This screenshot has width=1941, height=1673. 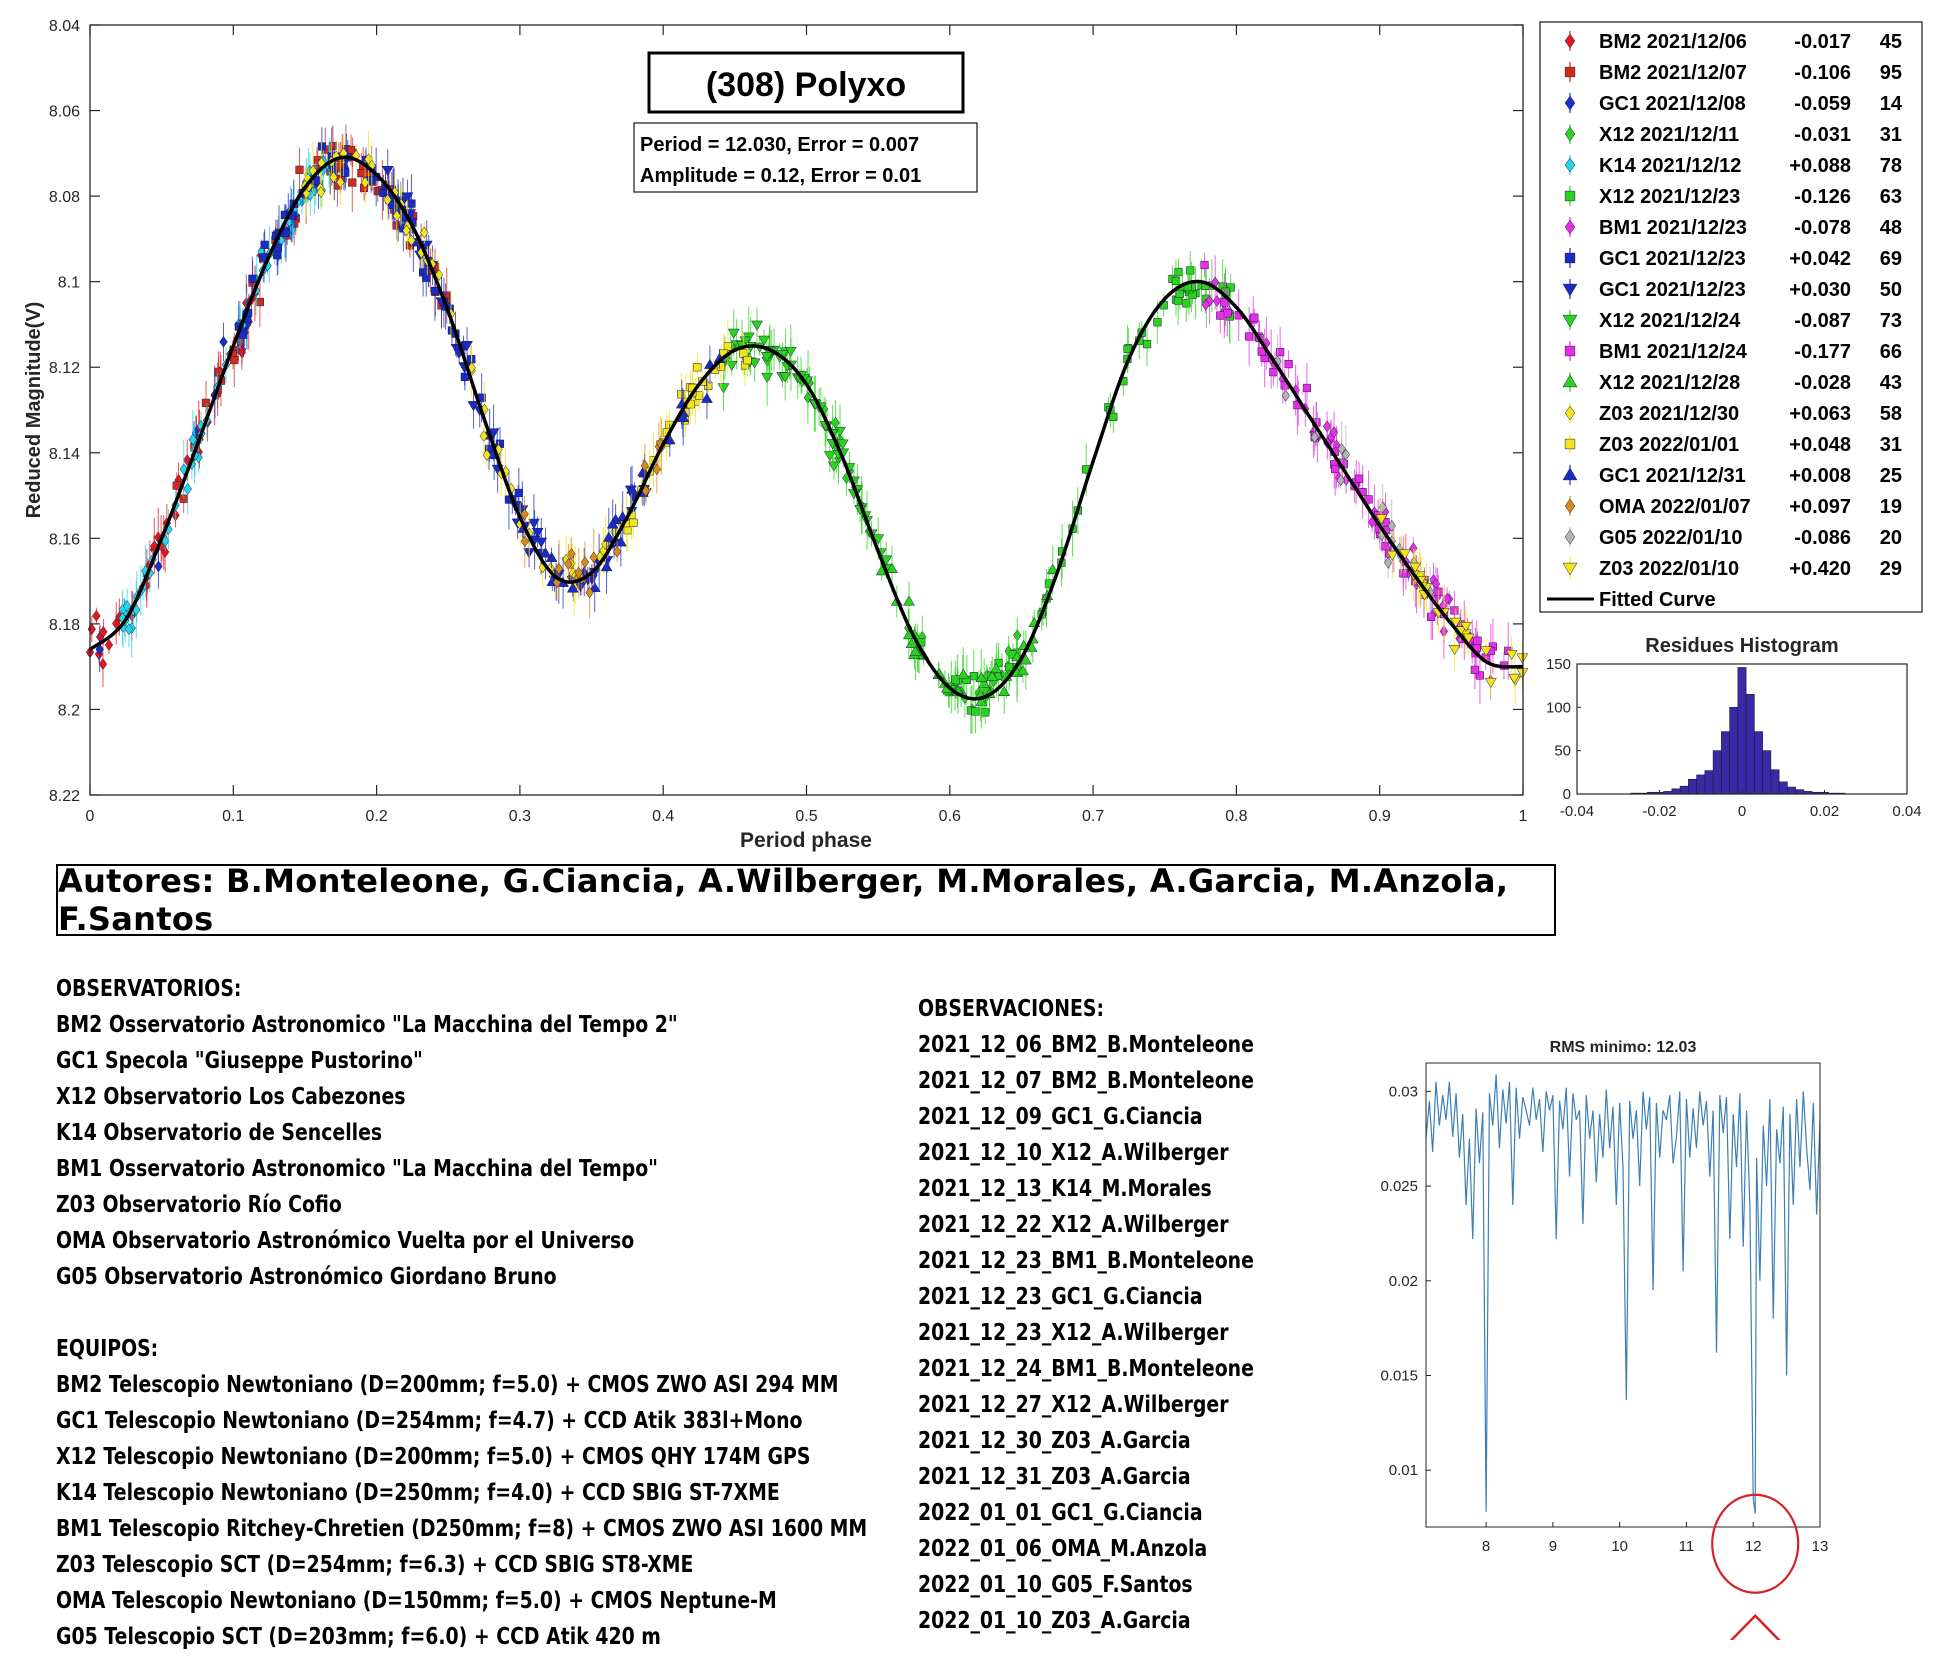 I want to click on x-tick-label: 0.6, so click(x=950, y=816).